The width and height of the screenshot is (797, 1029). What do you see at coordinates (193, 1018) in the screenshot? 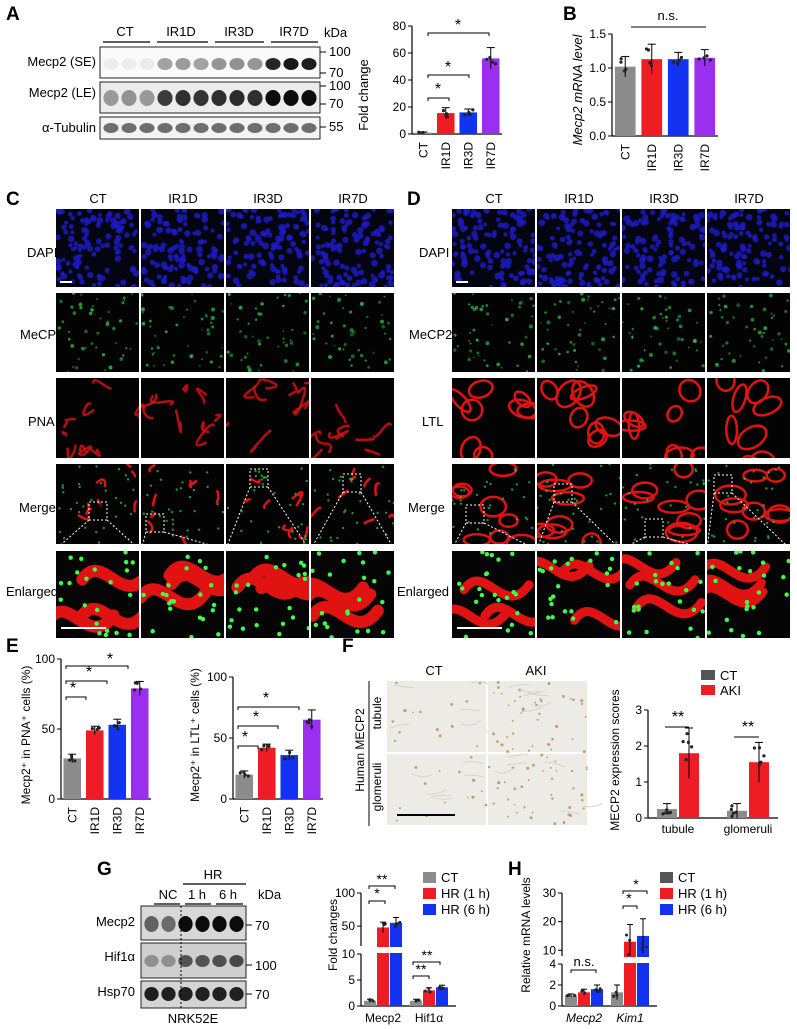
I see `blot-g-cell-line: NRK52E` at bounding box center [193, 1018].